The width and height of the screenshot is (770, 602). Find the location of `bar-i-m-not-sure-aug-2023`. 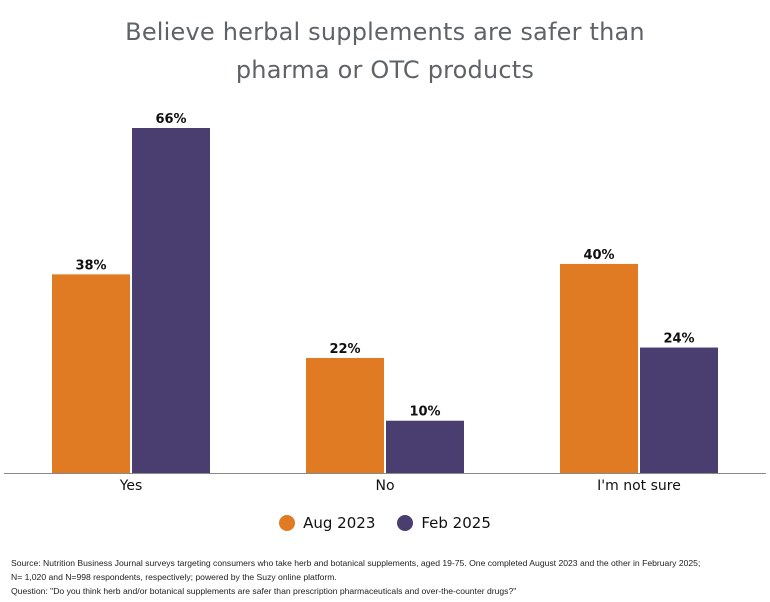

bar-i-m-not-sure-aug-2023 is located at coordinates (599, 368).